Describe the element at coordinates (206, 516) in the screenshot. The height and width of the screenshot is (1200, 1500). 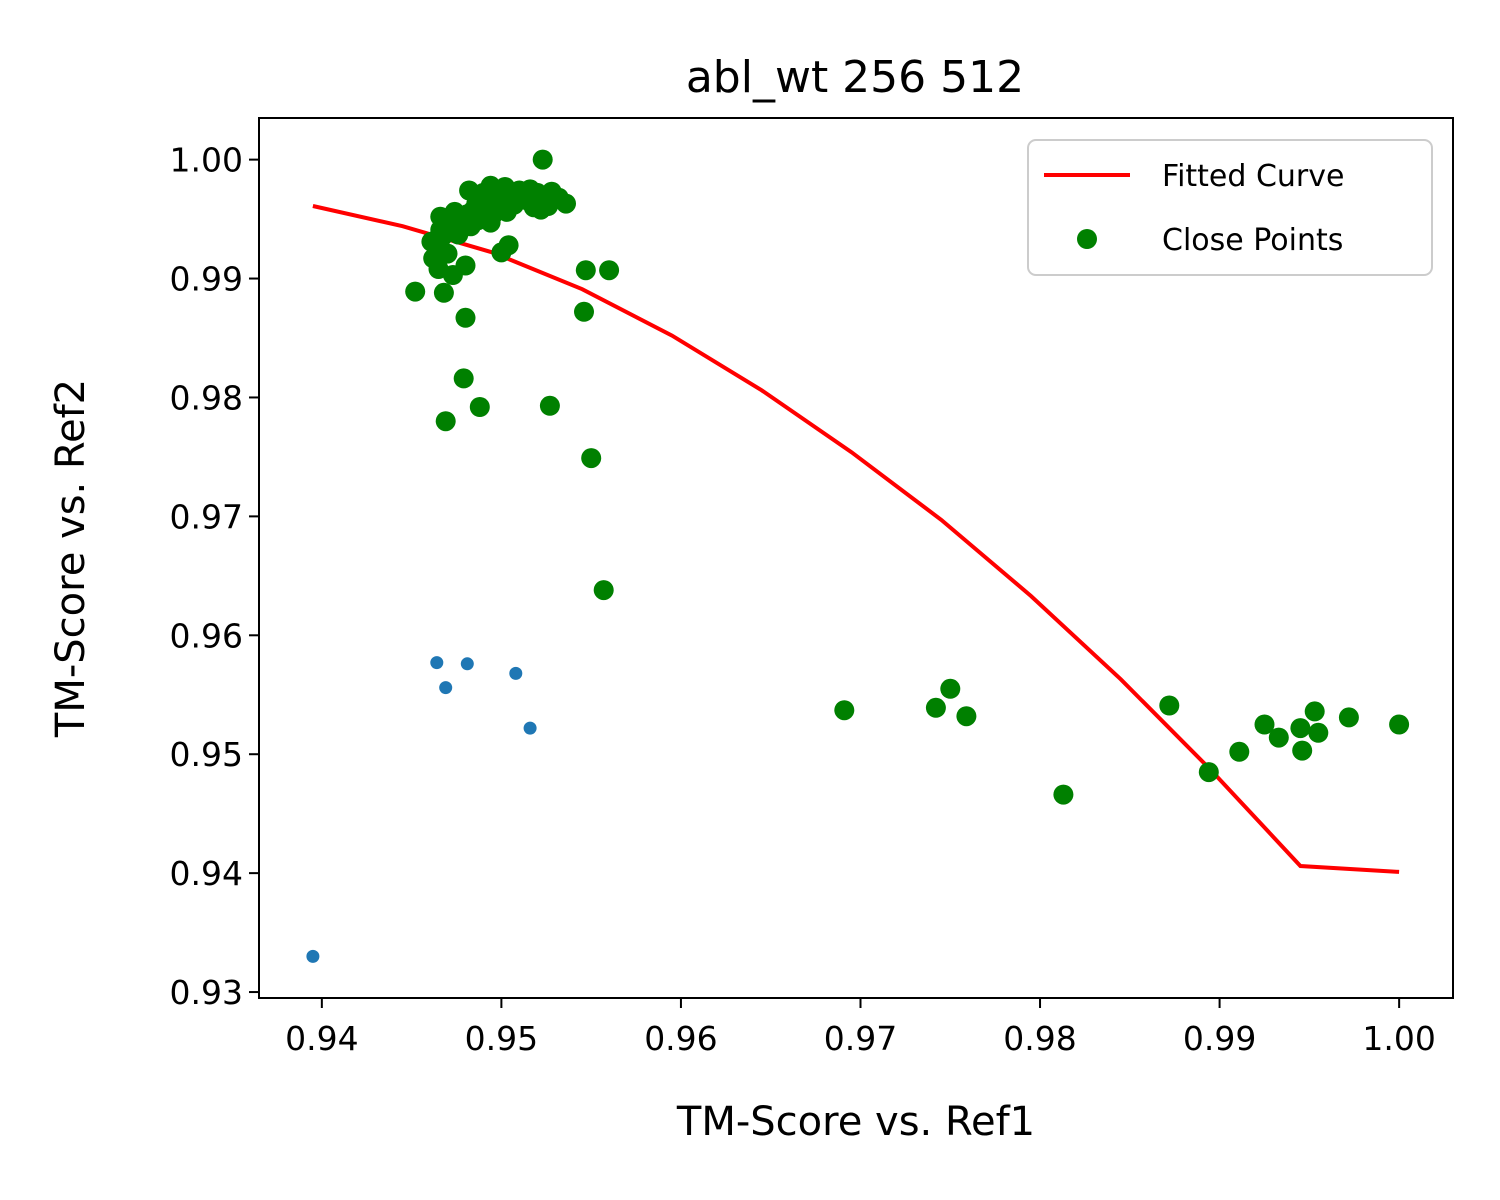
I see `y-tick-label: 0.97` at that location.